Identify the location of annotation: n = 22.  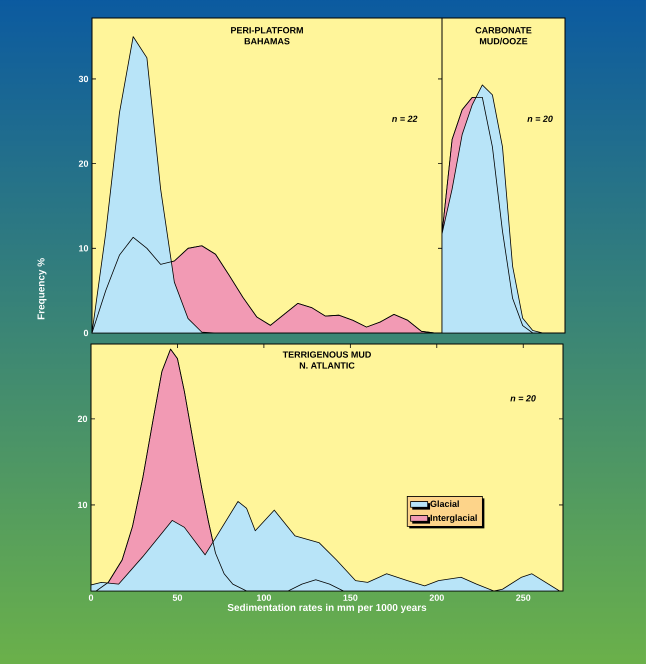
(405, 119).